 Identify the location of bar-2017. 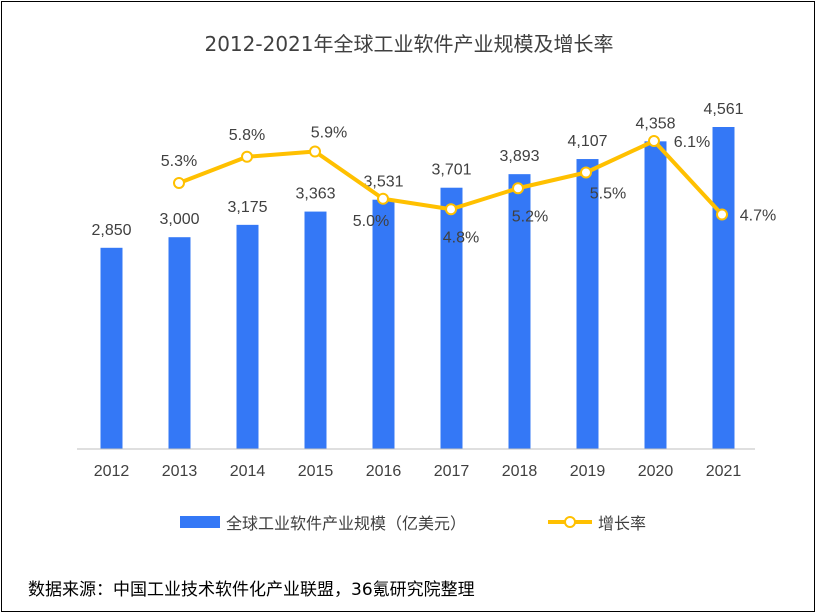
(451, 318).